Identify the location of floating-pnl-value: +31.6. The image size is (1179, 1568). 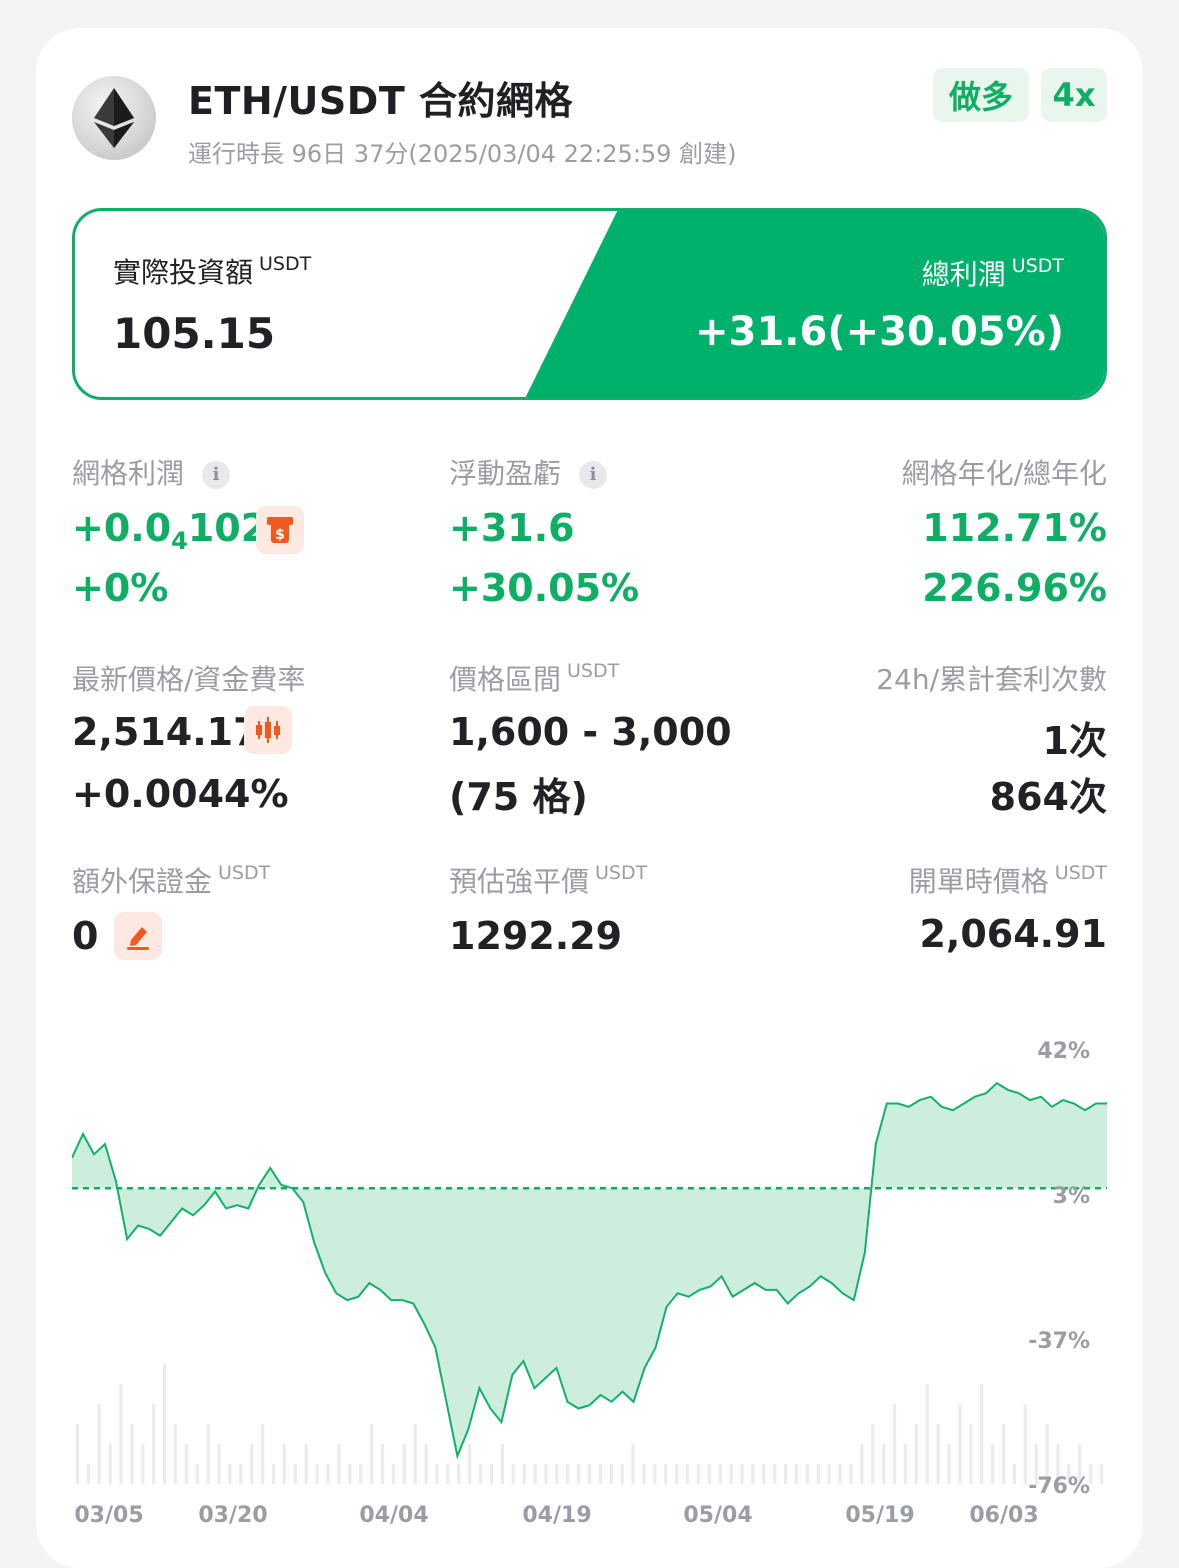
(512, 528).